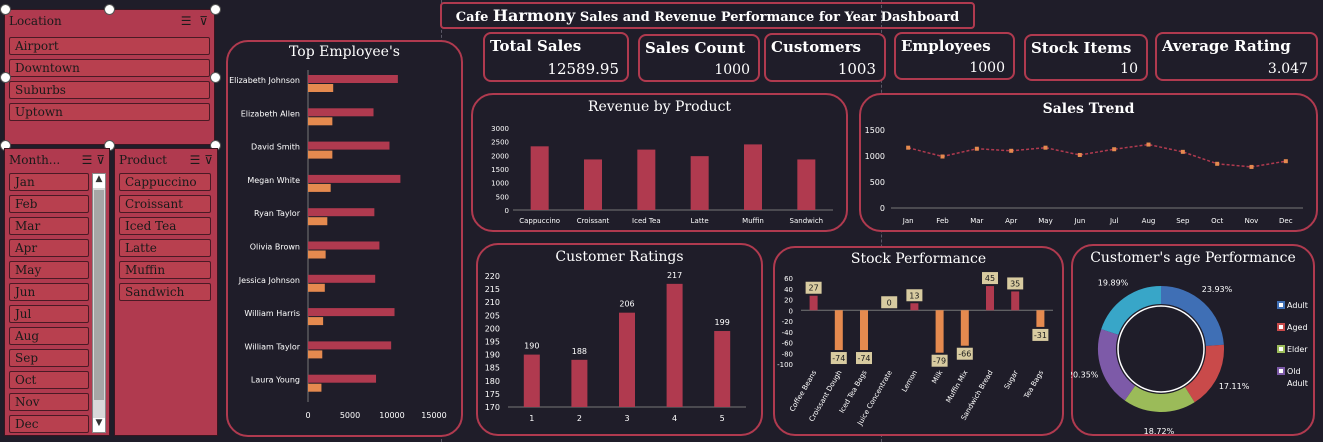 The image size is (1323, 442). Describe the element at coordinates (1234, 386) in the screenshot. I see `slice-label: 17.11%` at that location.